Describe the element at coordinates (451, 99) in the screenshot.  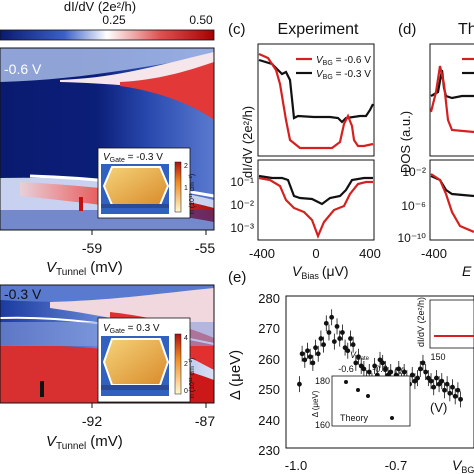
I see `curve-d-upper-red` at that location.